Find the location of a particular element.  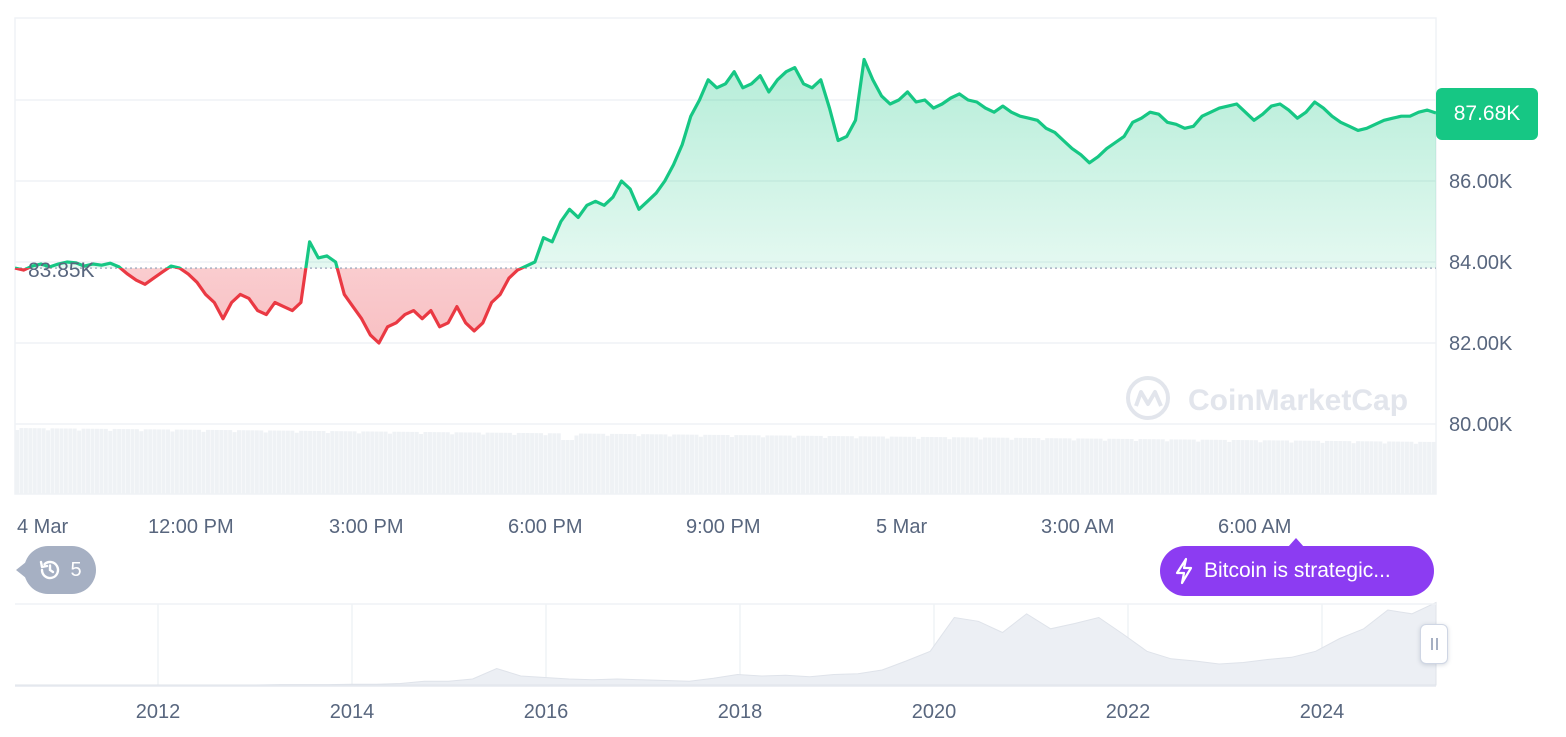

navigator-x-tick-label: 2016 is located at coordinates (546, 712).